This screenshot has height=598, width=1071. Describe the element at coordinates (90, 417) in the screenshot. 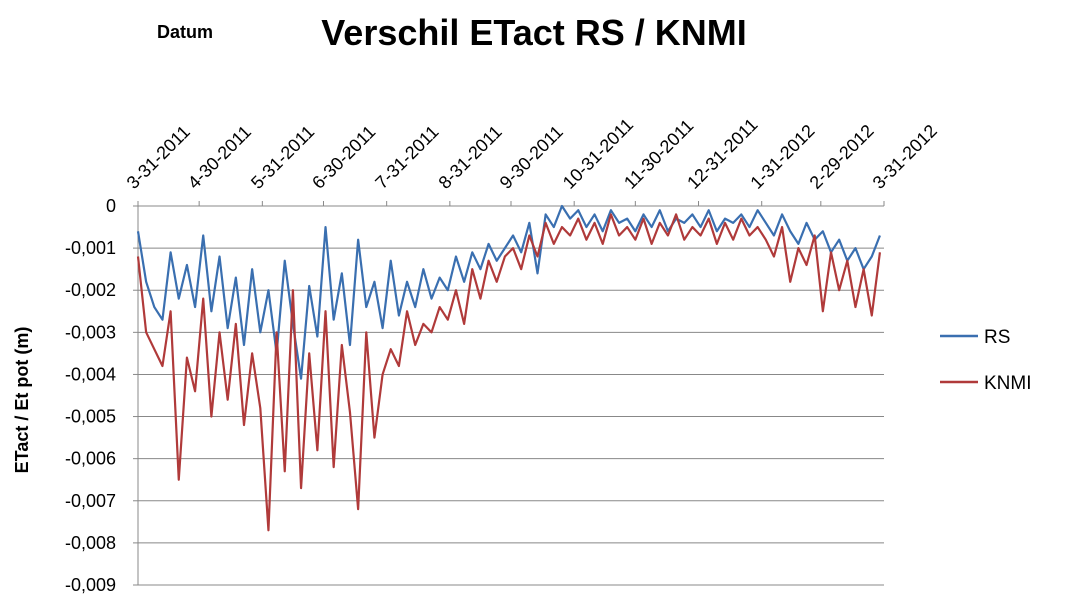

I see `y-tick-label: -0,005` at that location.